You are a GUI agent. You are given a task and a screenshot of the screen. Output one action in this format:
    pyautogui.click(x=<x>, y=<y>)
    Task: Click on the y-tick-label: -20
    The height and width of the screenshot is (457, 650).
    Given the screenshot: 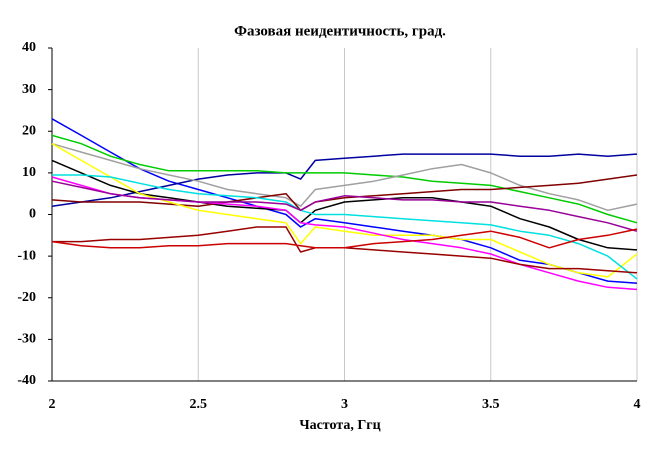 What is the action you would take?
    pyautogui.click(x=26, y=297)
    